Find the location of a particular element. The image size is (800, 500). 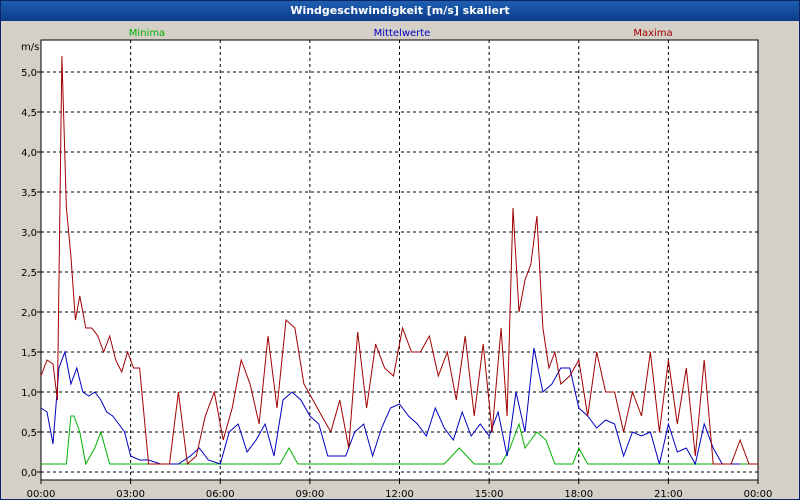

y-tick-label: 2,5 is located at coordinates (29, 273).